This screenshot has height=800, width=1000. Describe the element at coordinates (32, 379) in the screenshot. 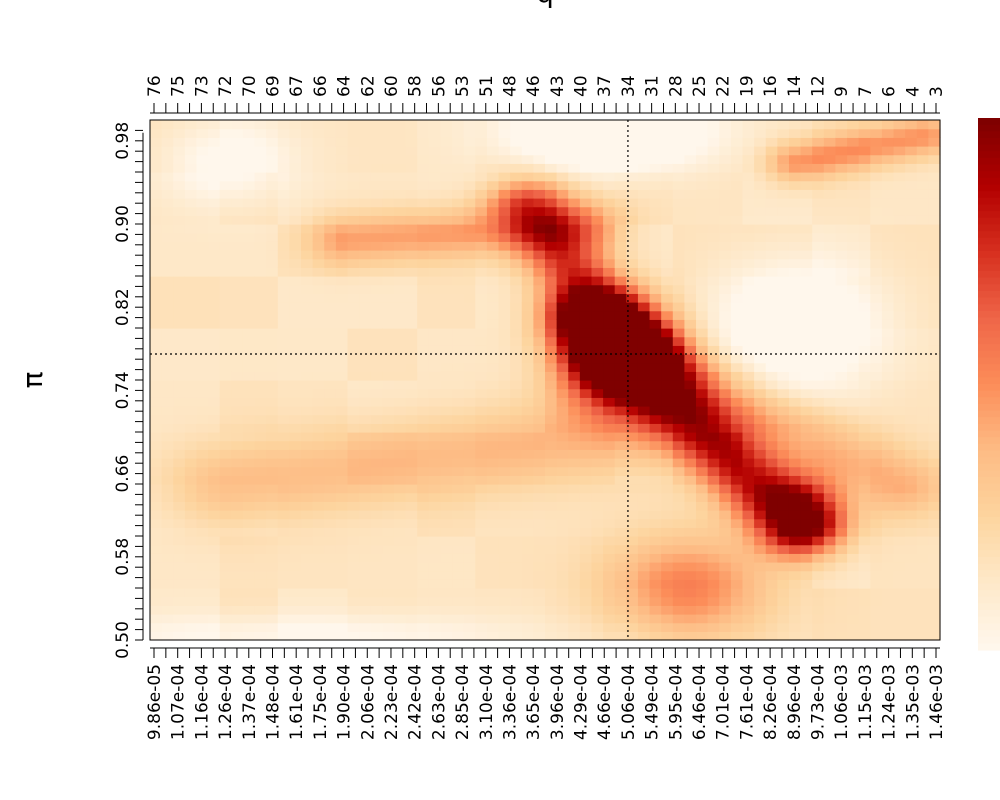

I see `y-axis-title: π` at that location.